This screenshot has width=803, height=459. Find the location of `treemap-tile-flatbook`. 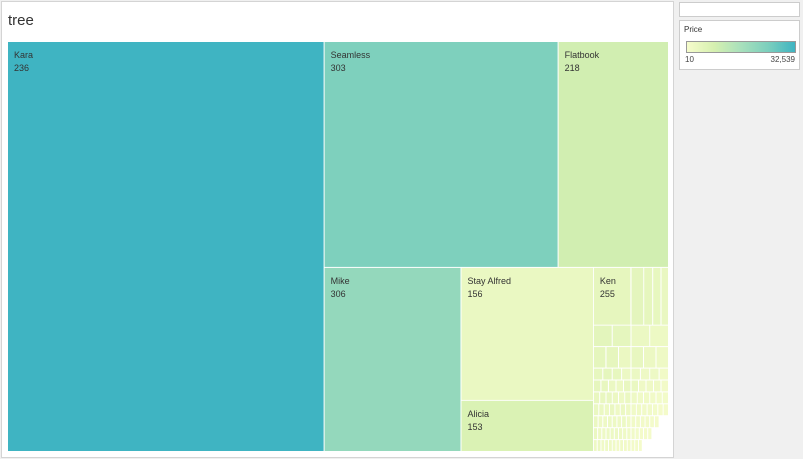

treemap-tile-flatbook is located at coordinates (613, 154).